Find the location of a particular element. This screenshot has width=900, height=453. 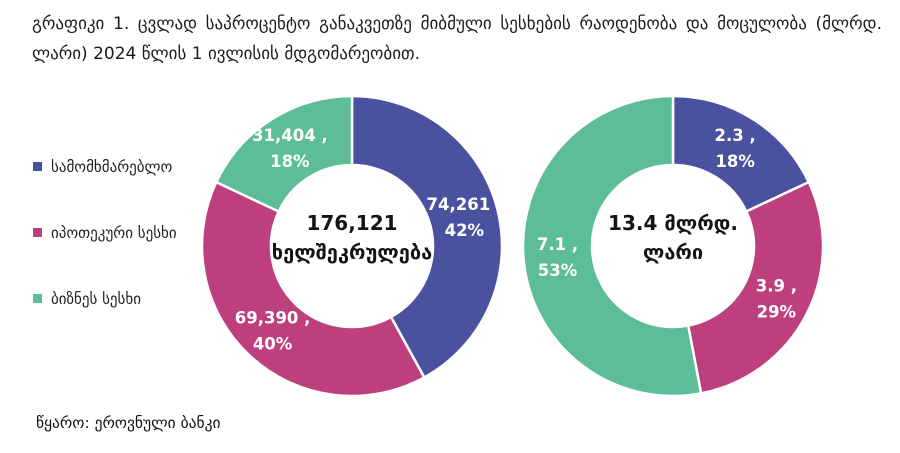

slice-label-2: 7.1 , 53% is located at coordinates (557, 257).